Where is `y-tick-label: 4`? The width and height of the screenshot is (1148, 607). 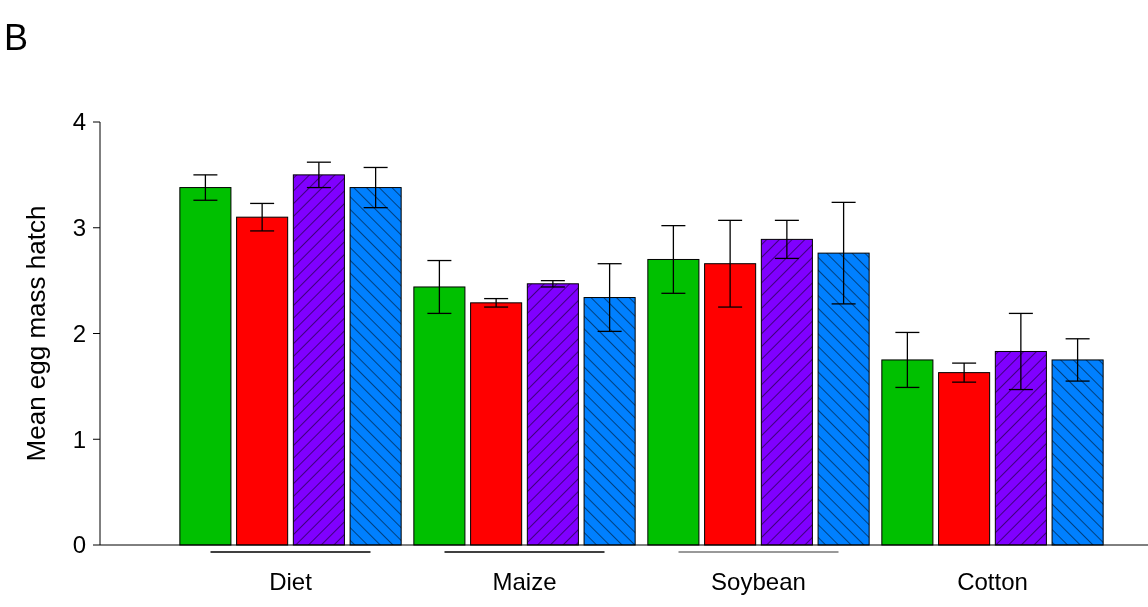 y-tick-label: 4 is located at coordinates (79, 122).